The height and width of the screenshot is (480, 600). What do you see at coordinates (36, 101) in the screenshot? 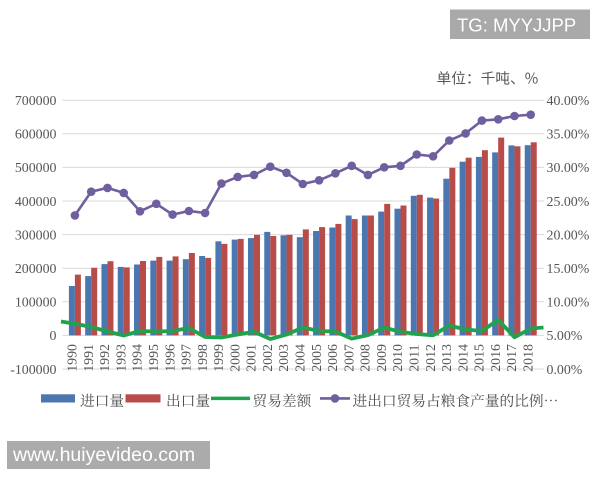
I see `svg-text: 700000` at bounding box center [36, 101].